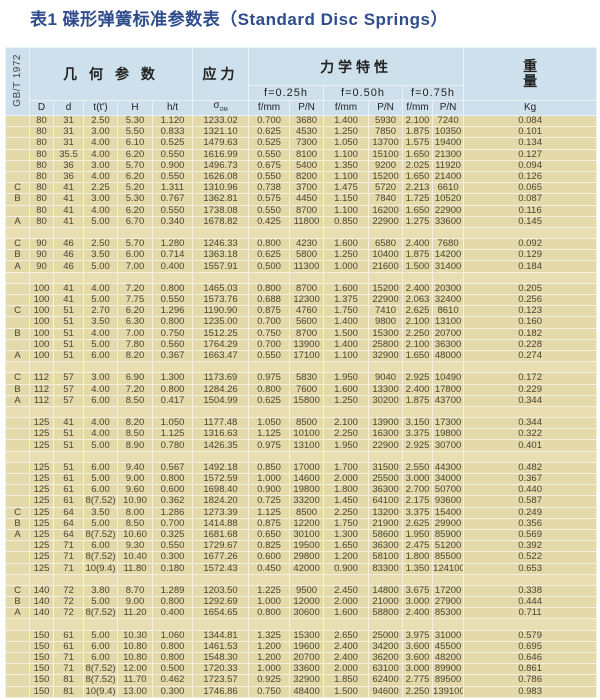 This screenshot has height=700, width=600. Describe the element at coordinates (530, 691) in the screenshot. I see `cell-kg: 0.983` at that location.